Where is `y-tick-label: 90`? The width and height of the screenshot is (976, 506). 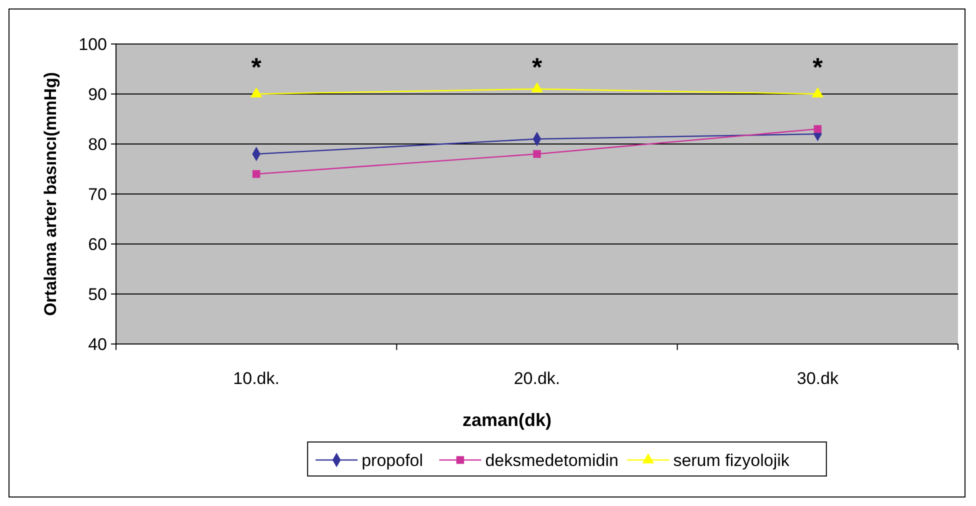
y-tick-label: 90 is located at coordinates (97, 94).